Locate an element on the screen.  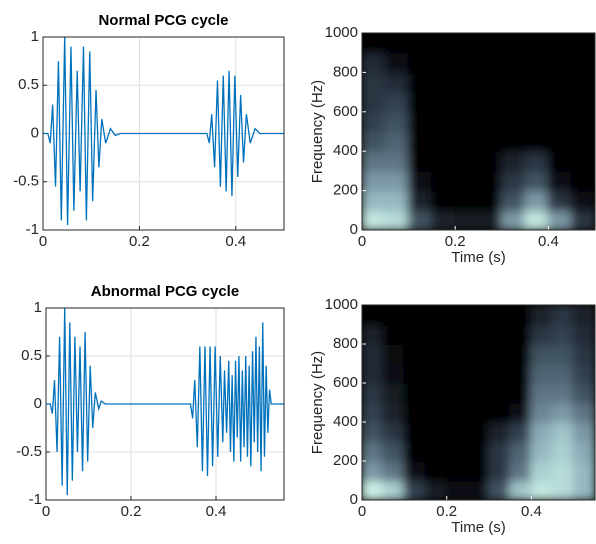
y-tick-label: 0.5 is located at coordinates (28, 84).